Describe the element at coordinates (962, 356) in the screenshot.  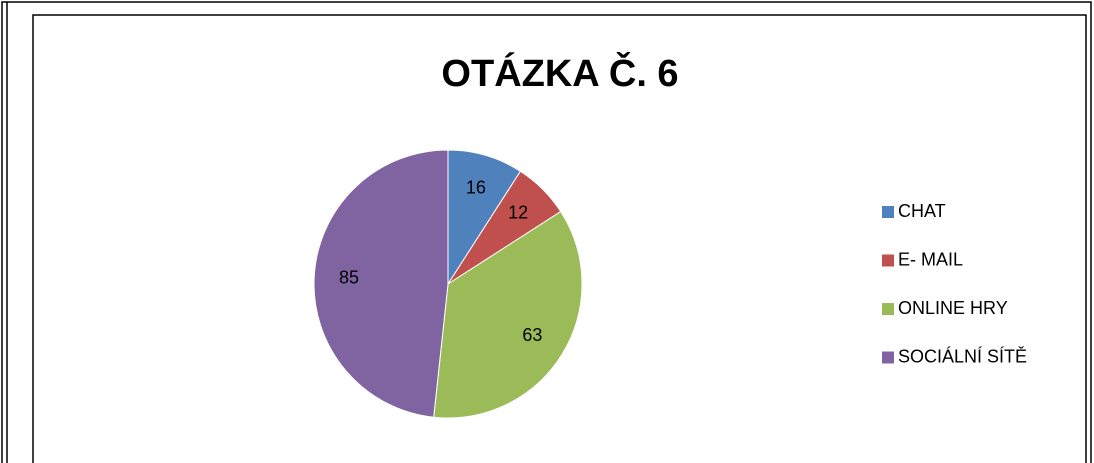
I see `legend-label: SOCIÁLNÍ SÍTĚ` at that location.